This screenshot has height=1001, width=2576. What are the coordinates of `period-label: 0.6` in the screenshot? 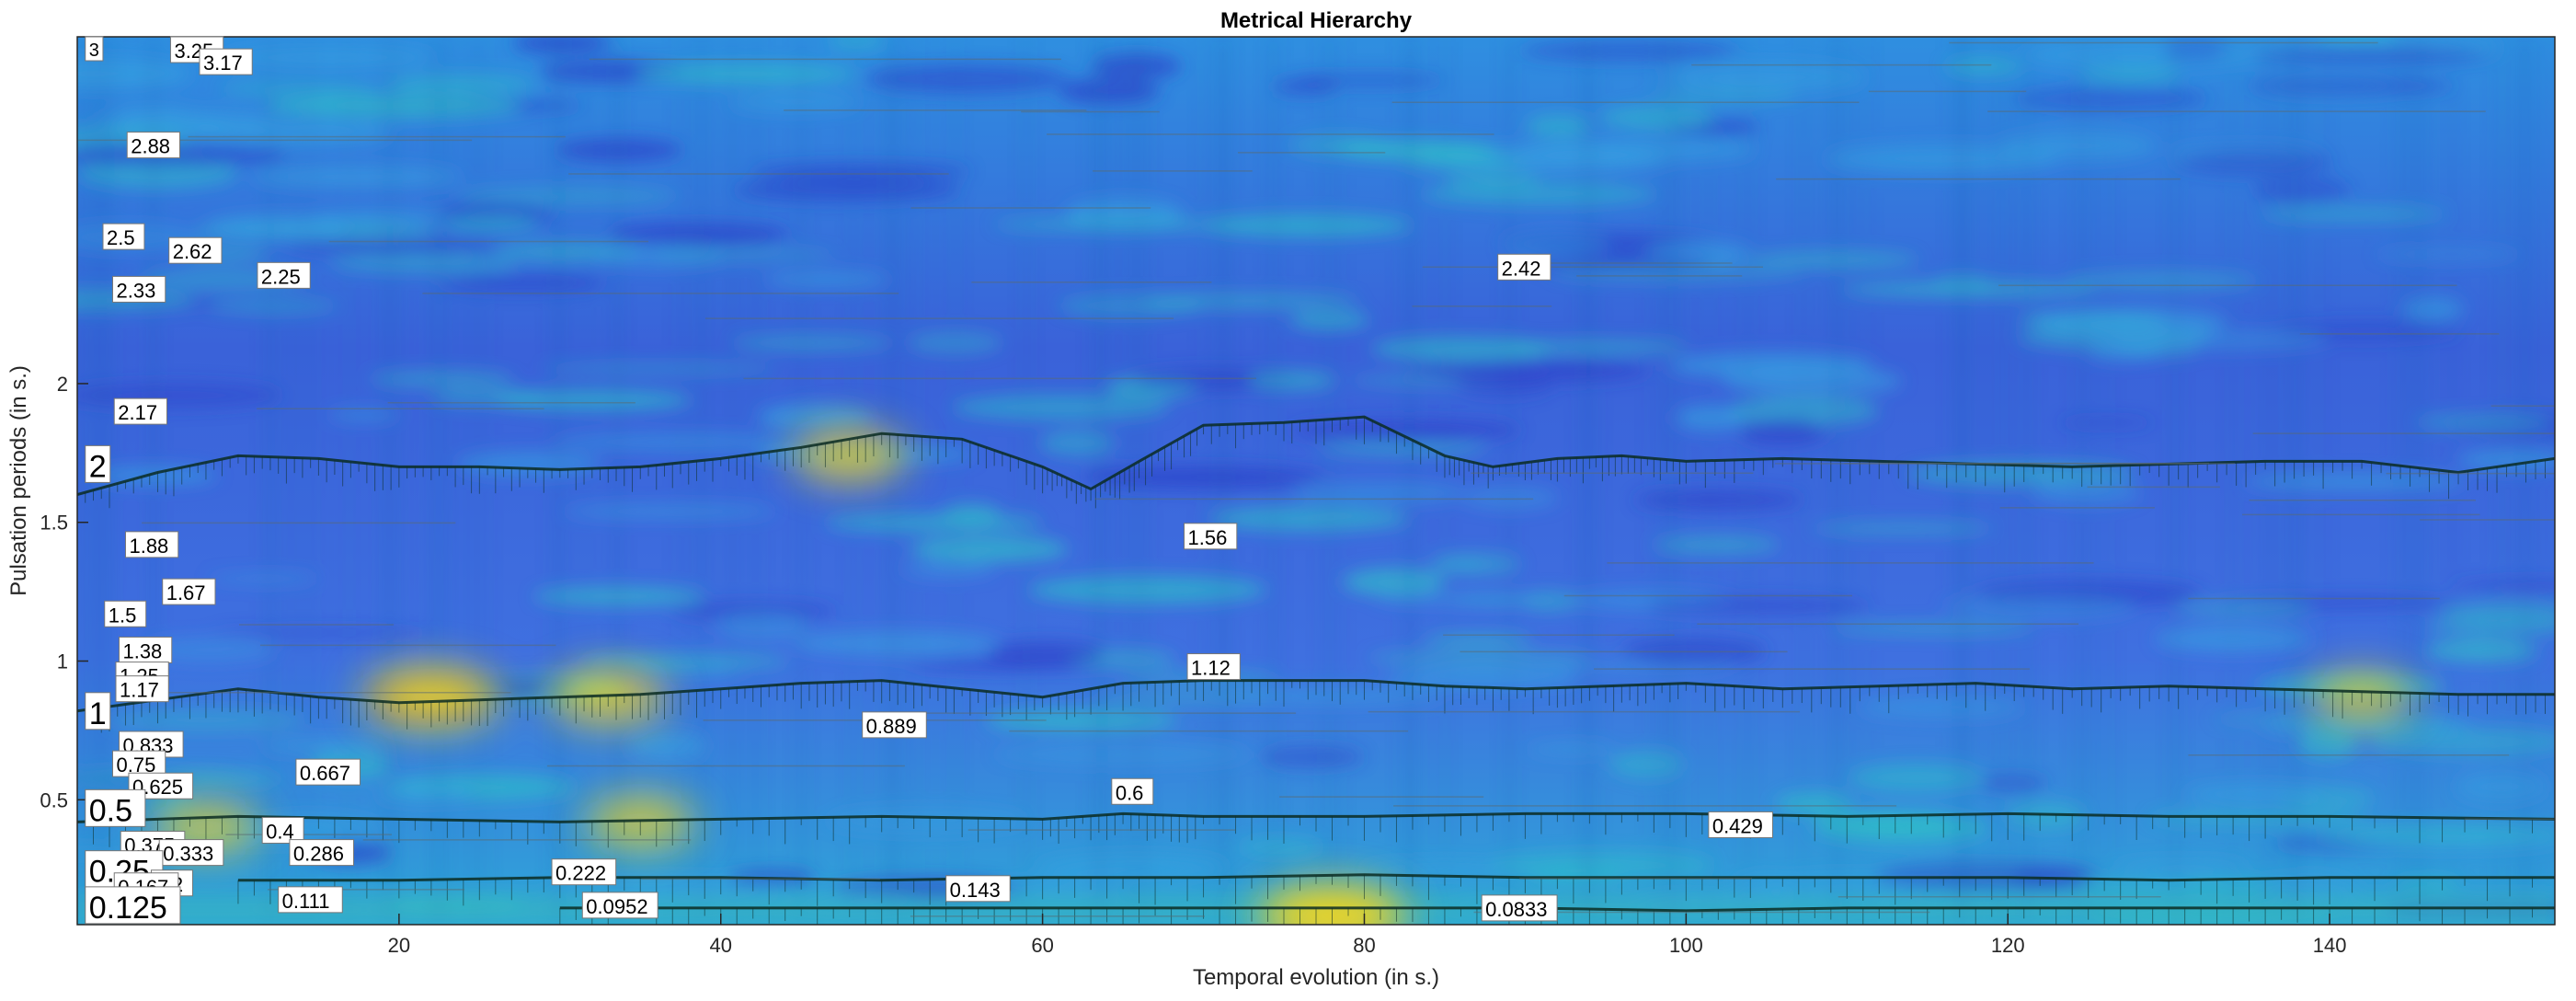 It's located at (1132, 791).